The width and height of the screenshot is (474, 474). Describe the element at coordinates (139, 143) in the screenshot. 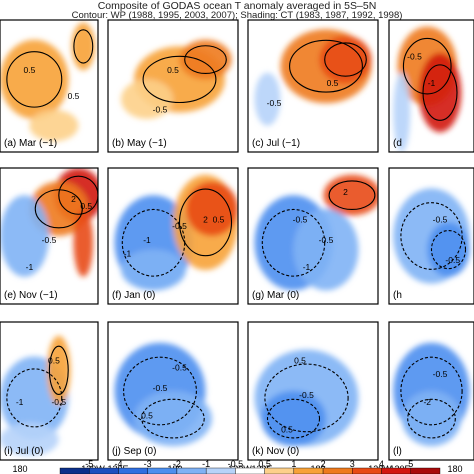

I see `panel-label: (b) May (−1)` at that location.